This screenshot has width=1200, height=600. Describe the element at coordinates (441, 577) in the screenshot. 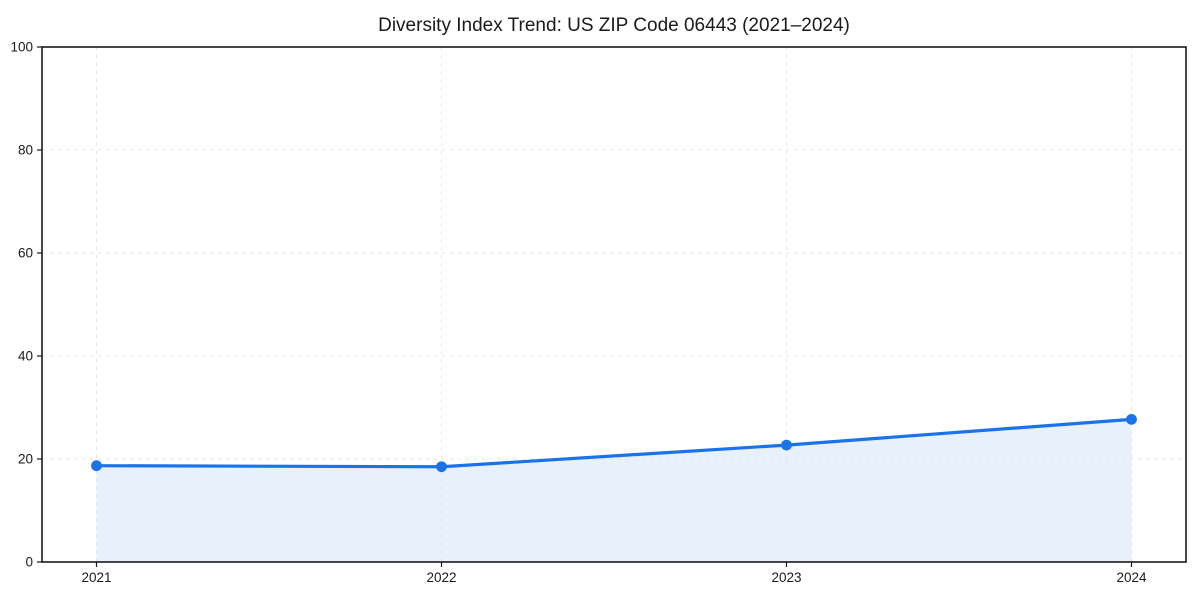

I see `x-tick-label: 2022` at that location.